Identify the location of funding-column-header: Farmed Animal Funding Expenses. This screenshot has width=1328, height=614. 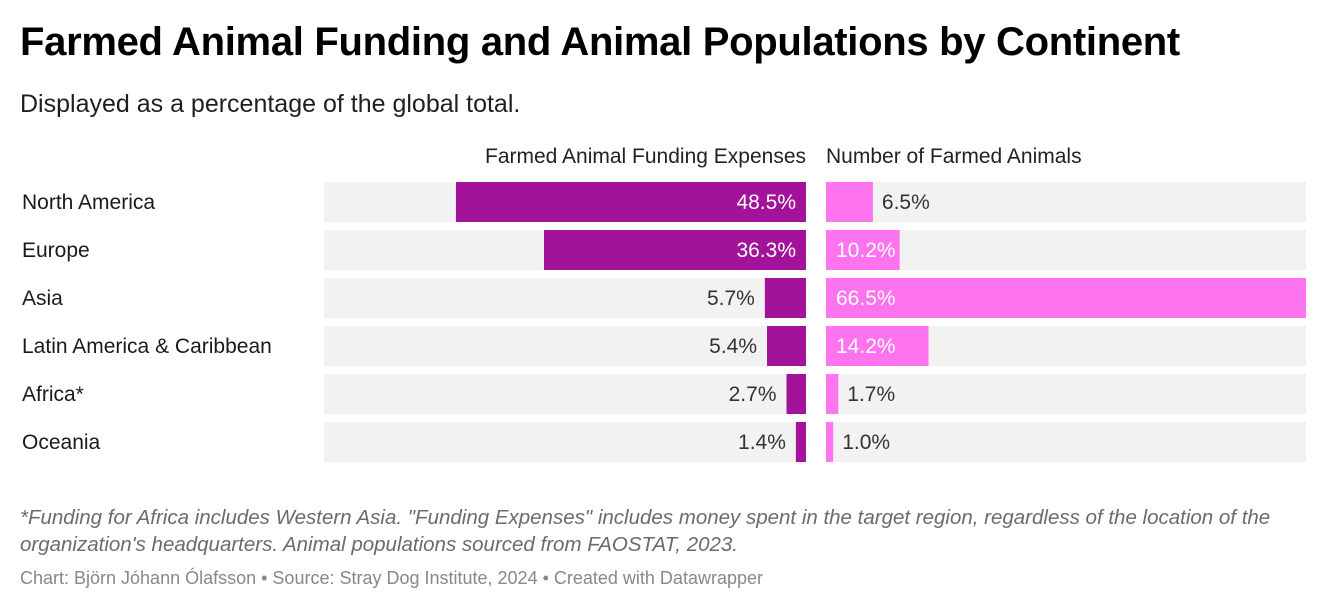
(645, 156).